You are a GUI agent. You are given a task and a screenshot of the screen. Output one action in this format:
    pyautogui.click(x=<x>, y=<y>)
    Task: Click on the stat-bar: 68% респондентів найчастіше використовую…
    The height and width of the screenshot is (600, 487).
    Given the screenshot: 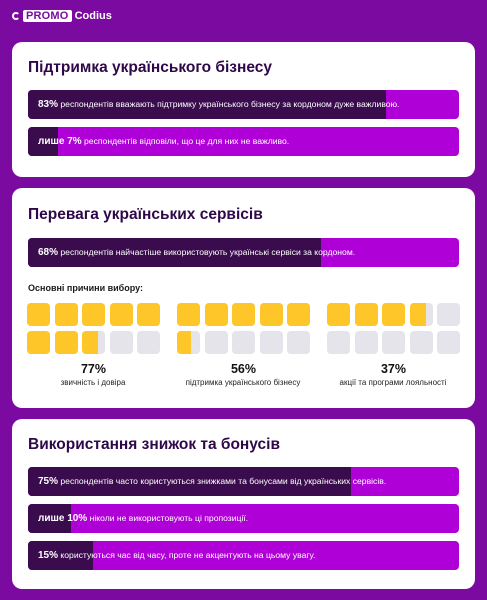 What is the action you would take?
    pyautogui.click(x=243, y=252)
    